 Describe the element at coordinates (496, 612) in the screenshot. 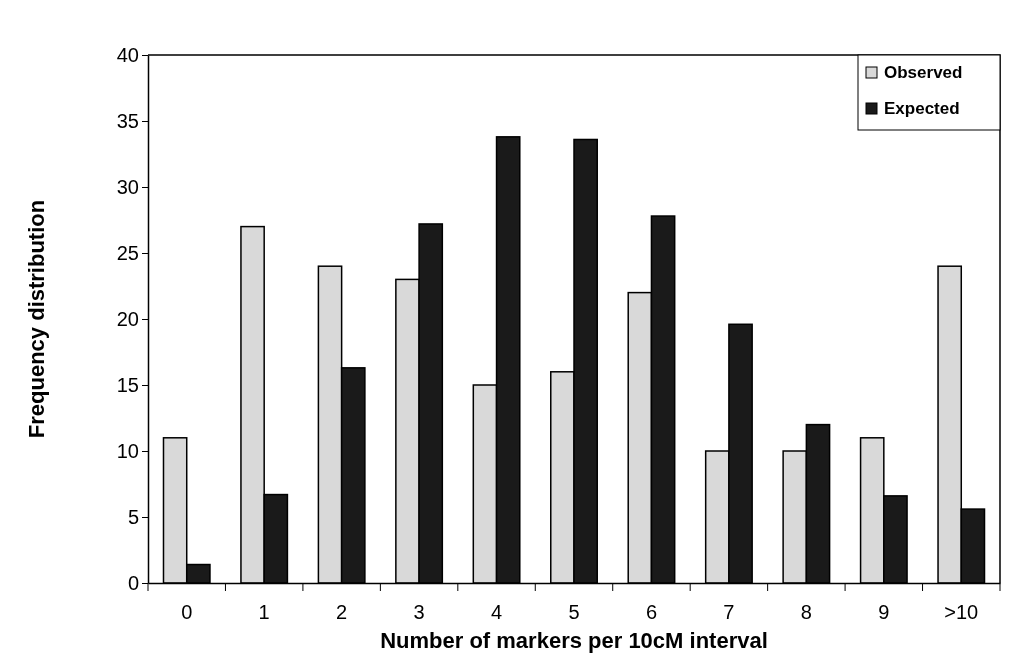

I see `x-tick-label: 4` at that location.